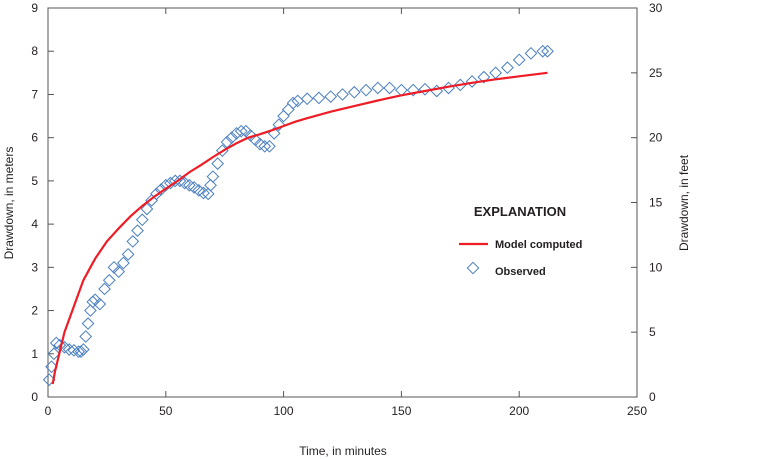  I want to click on y-right-tick-label: 0, so click(652, 397).